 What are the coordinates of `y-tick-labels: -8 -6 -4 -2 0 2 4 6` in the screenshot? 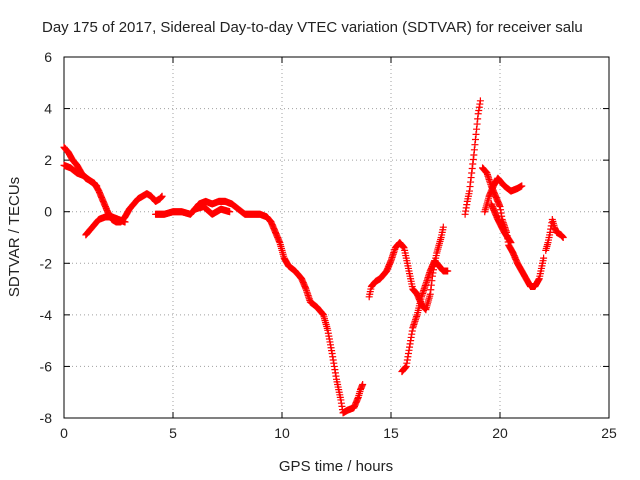 It's located at (46, 237).